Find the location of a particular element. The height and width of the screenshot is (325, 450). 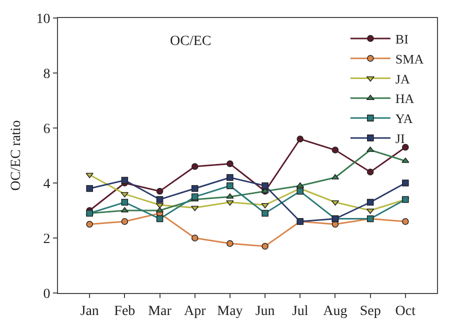

y-tick-label: 0 is located at coordinates (46, 294).